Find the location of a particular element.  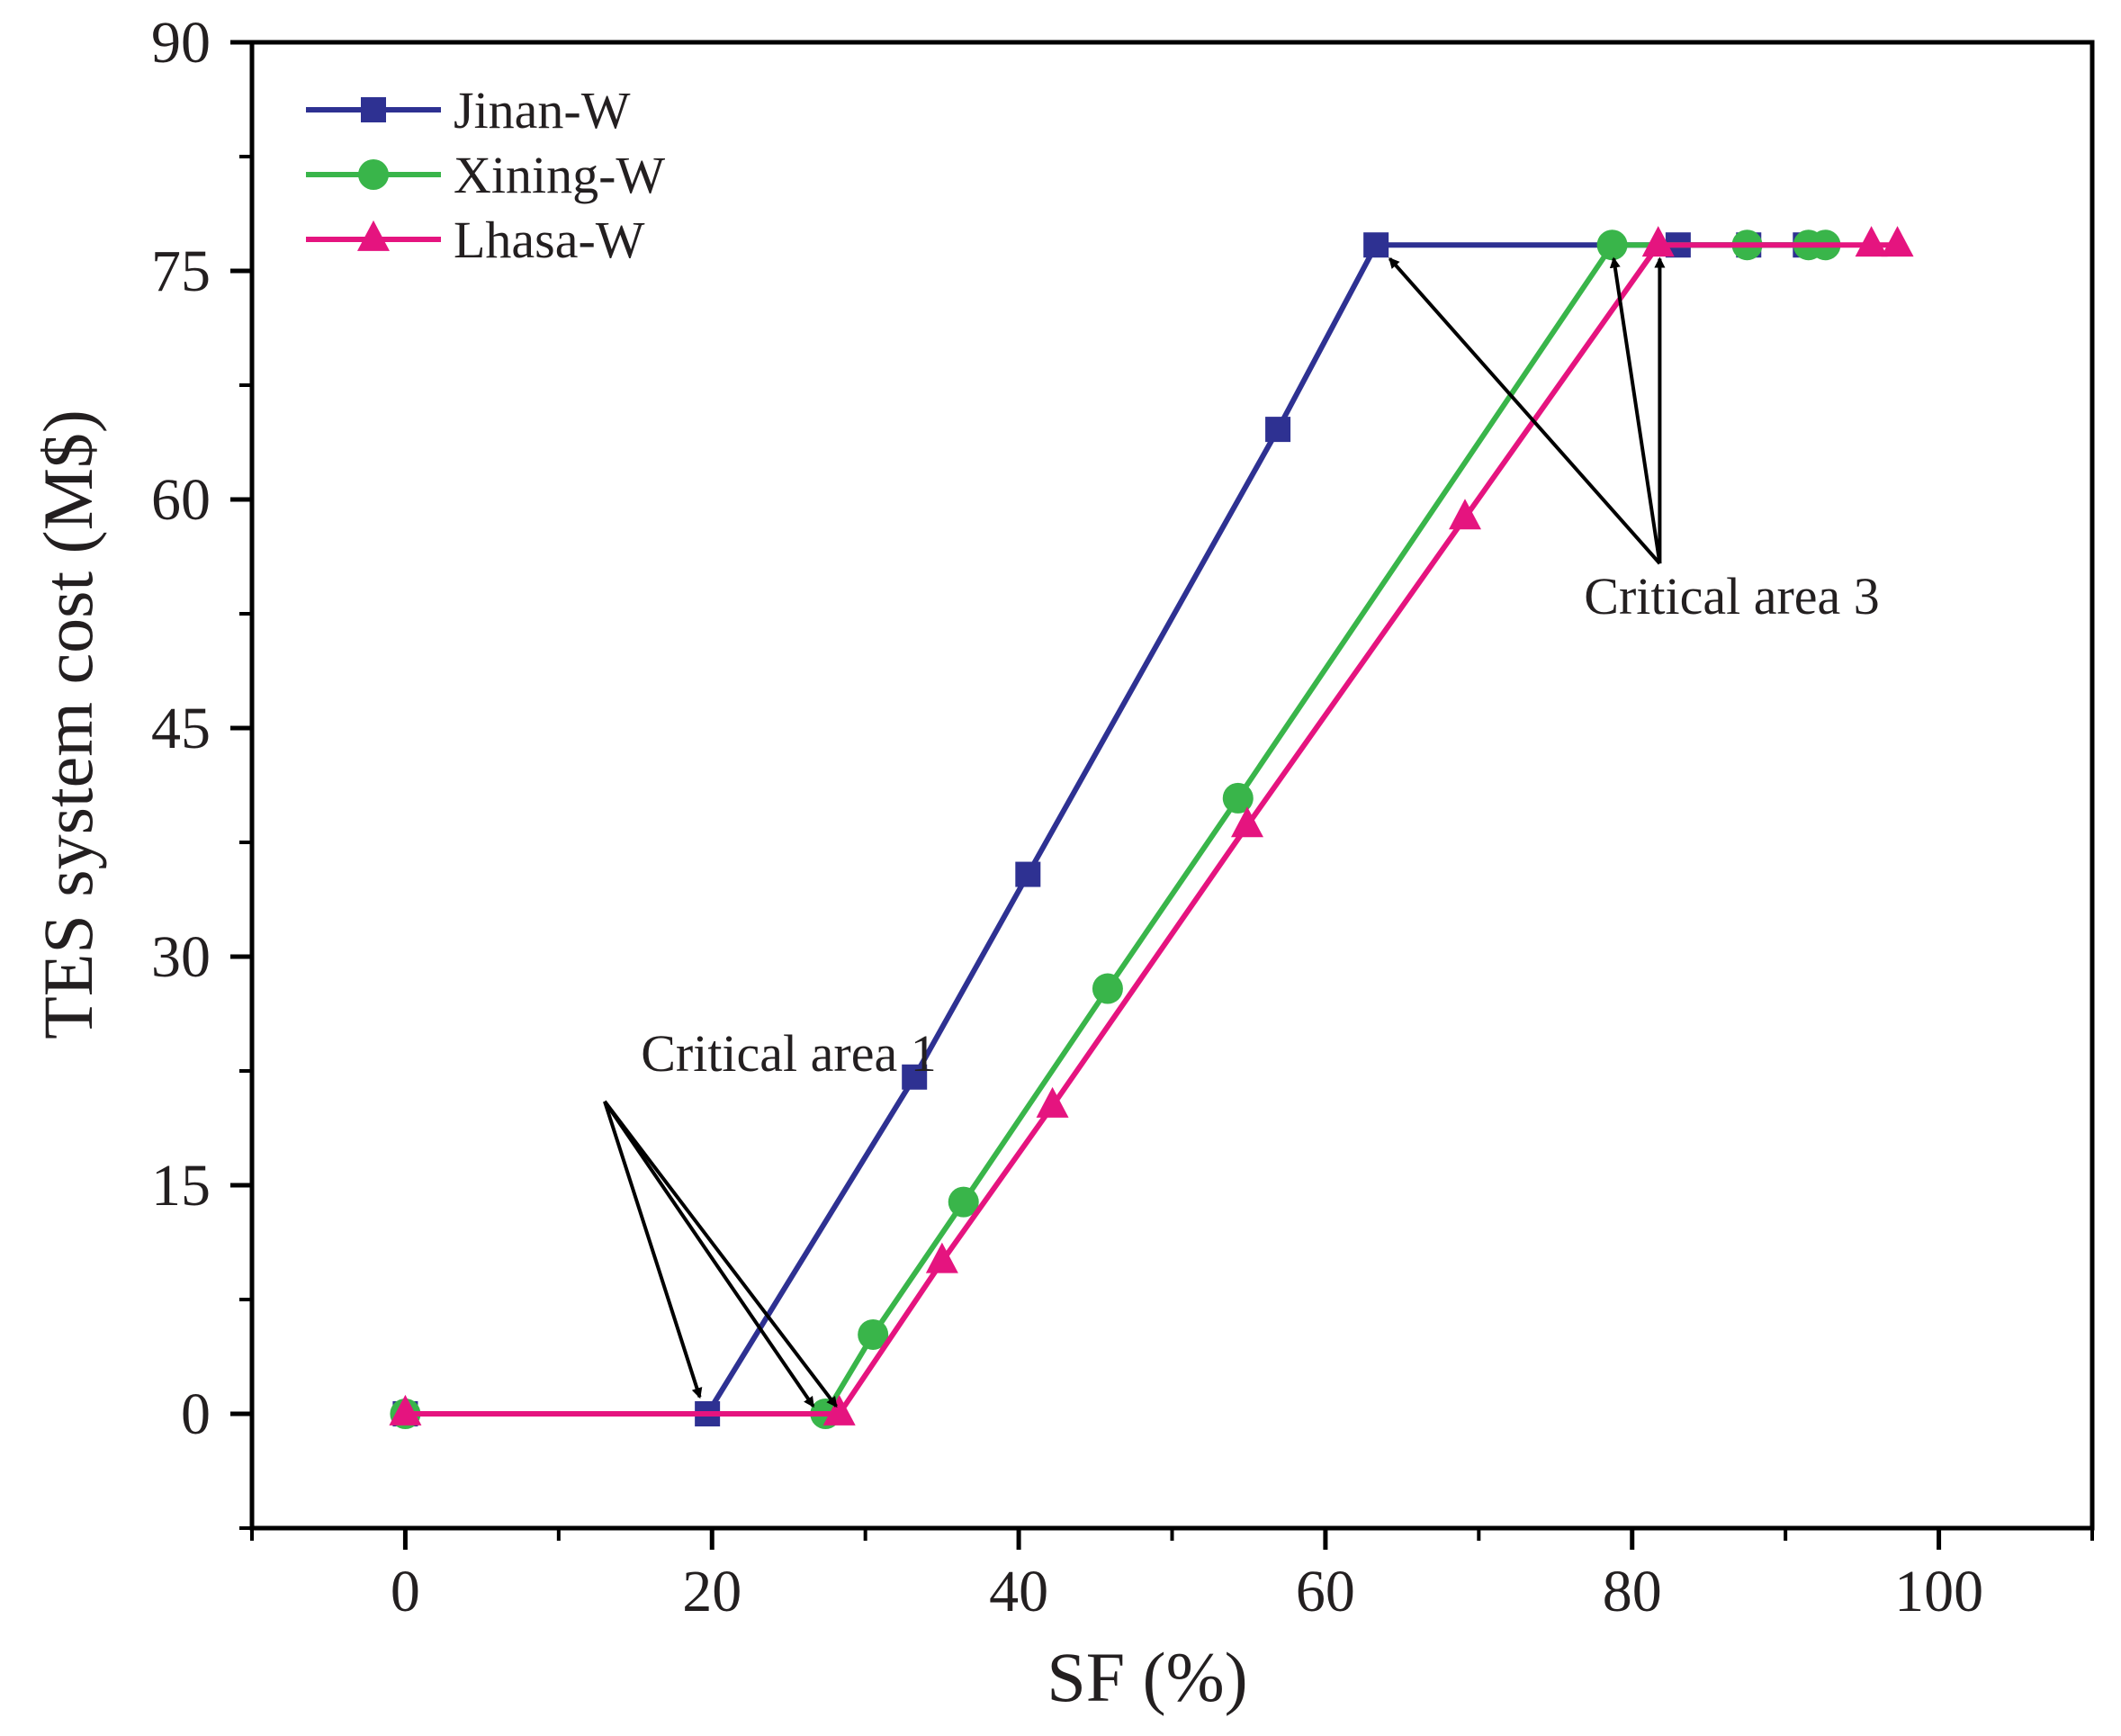

x-tick-label: 40 is located at coordinates (1018, 1591).